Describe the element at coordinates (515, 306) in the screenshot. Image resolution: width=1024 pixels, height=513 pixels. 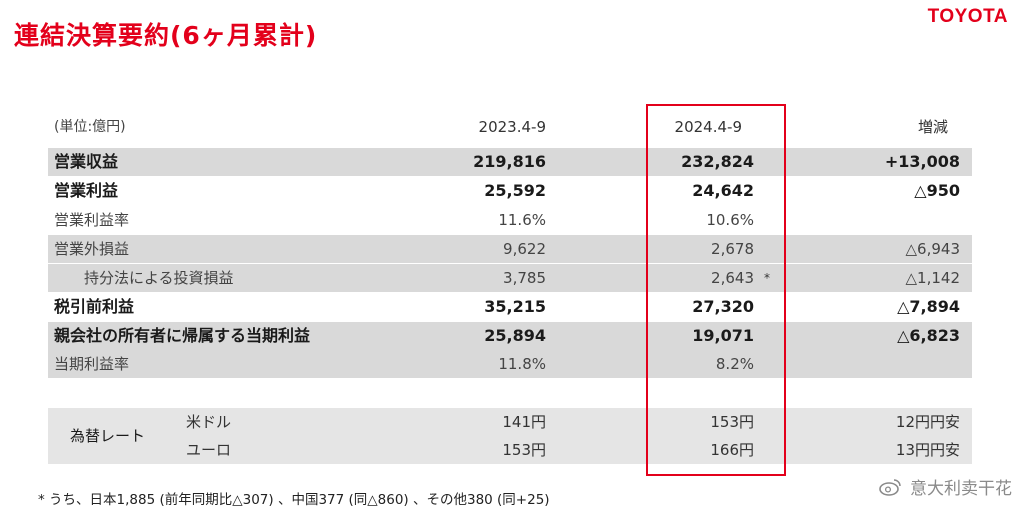
I see `value-2023: 35,215` at that location.